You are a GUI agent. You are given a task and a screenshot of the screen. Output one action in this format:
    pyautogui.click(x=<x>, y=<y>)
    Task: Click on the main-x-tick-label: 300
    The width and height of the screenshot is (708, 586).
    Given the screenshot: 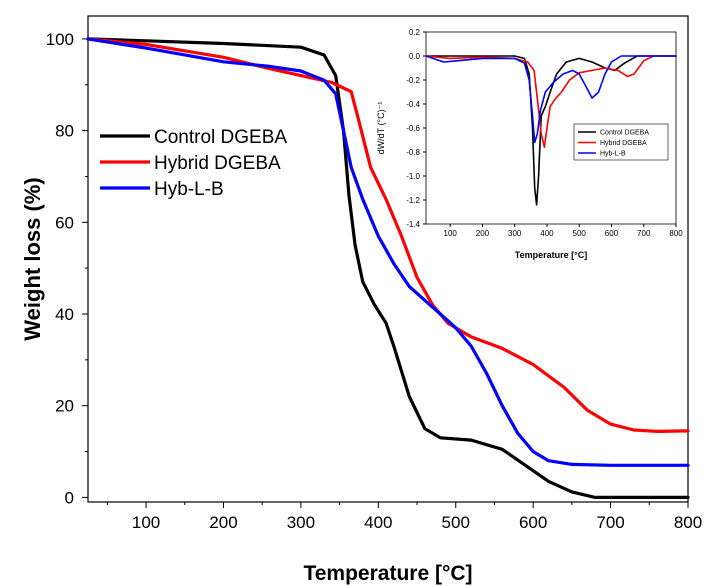 What is the action you would take?
    pyautogui.click(x=301, y=522)
    